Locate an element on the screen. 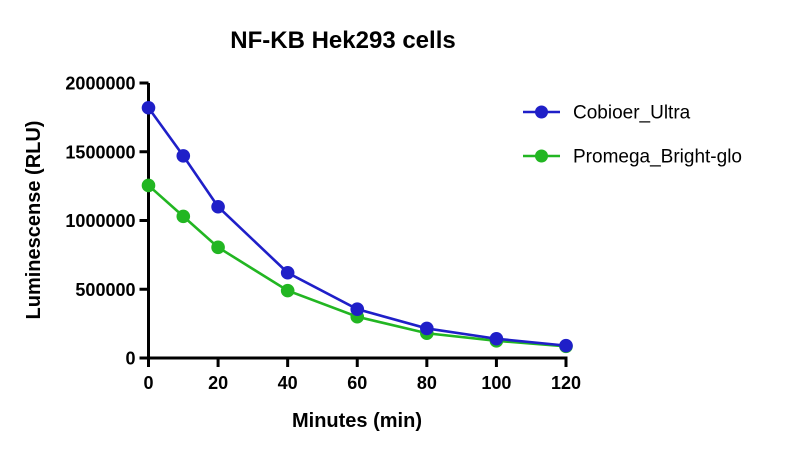 The image size is (796, 454). y-tick-label: 1000000 is located at coordinates (100, 221).